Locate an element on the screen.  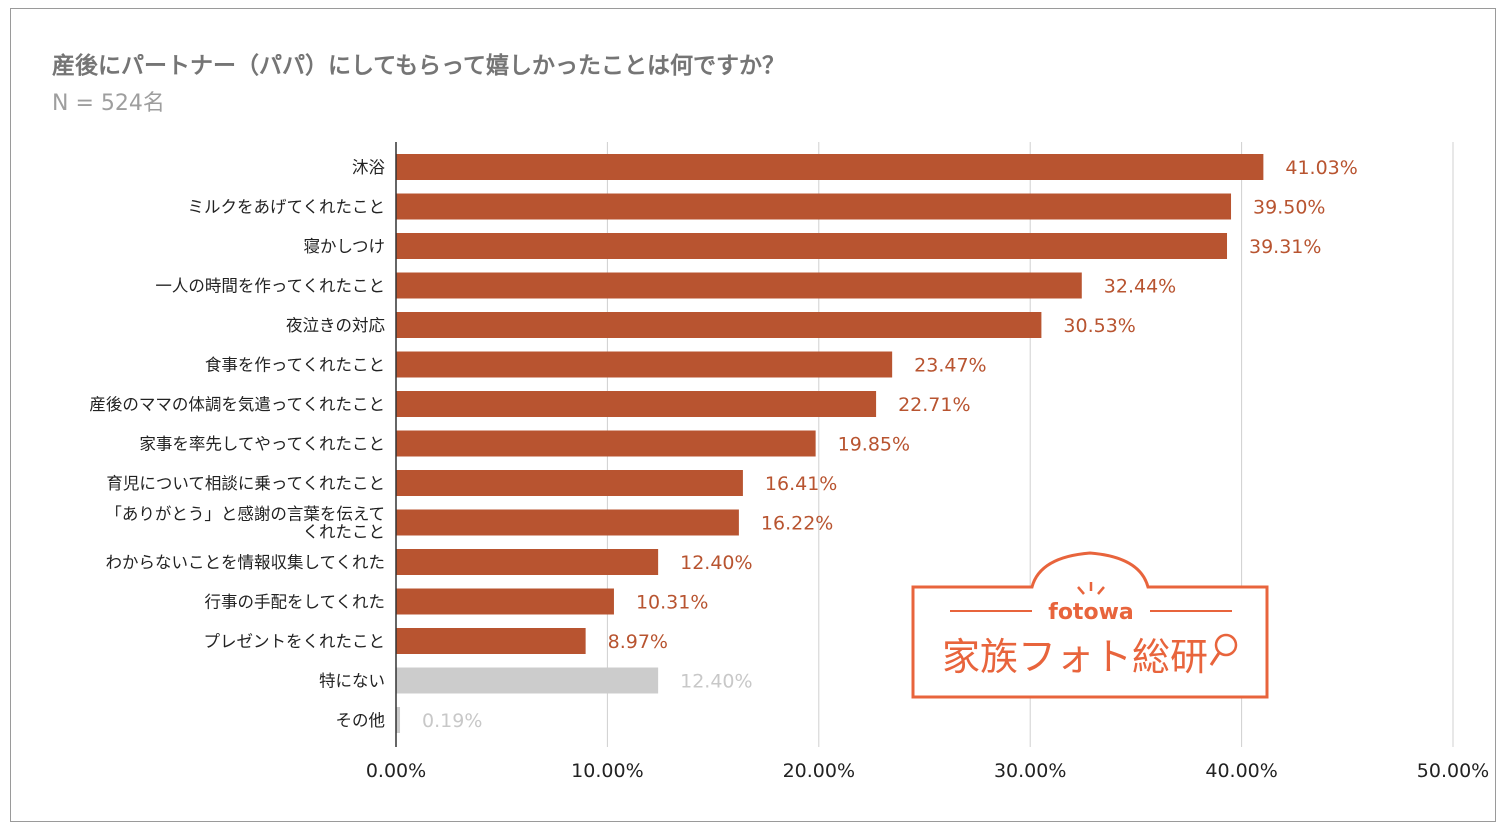
sparkle-icon is located at coordinates (1091, 588).